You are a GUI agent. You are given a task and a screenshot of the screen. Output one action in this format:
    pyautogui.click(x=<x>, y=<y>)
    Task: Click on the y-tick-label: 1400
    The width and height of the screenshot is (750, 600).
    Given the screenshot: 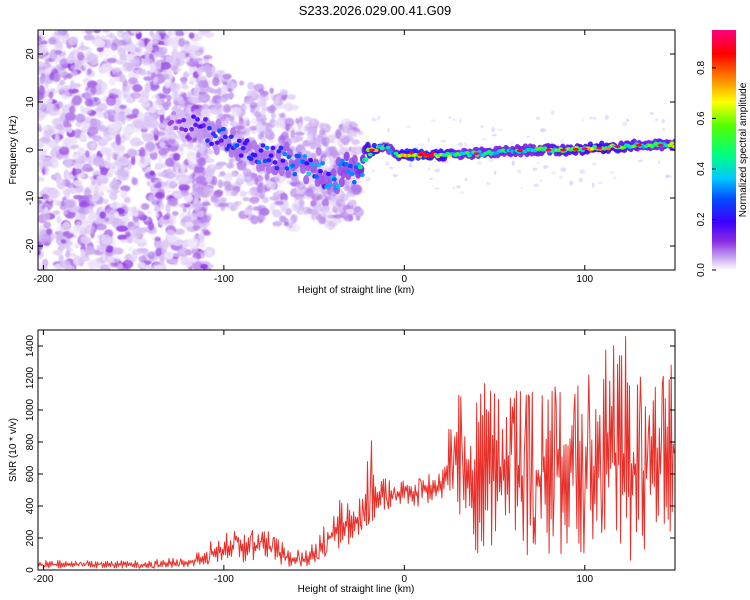 What is the action you would take?
    pyautogui.click(x=30, y=345)
    